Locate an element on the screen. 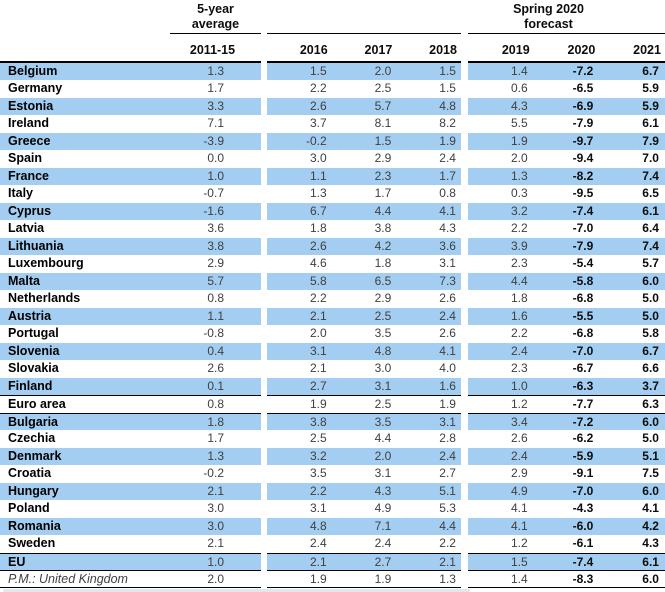 The image size is (665, 592). value-cell-2021: 5.1 is located at coordinates (650, 455).